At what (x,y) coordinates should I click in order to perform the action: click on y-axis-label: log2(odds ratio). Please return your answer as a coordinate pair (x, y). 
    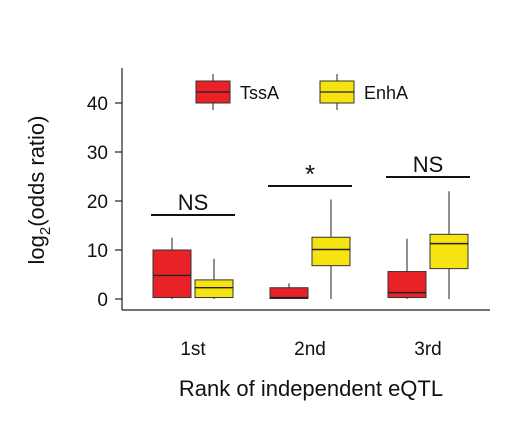
    Looking at the image, I should click on (39, 190).